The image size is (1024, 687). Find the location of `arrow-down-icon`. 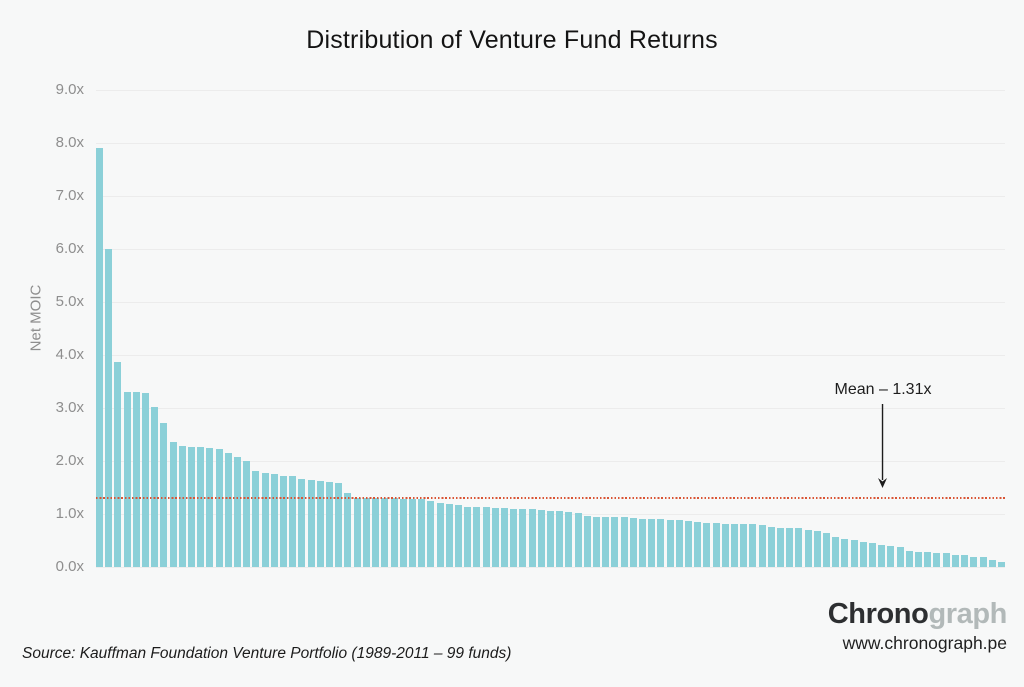

arrow-down-icon is located at coordinates (883, 446).